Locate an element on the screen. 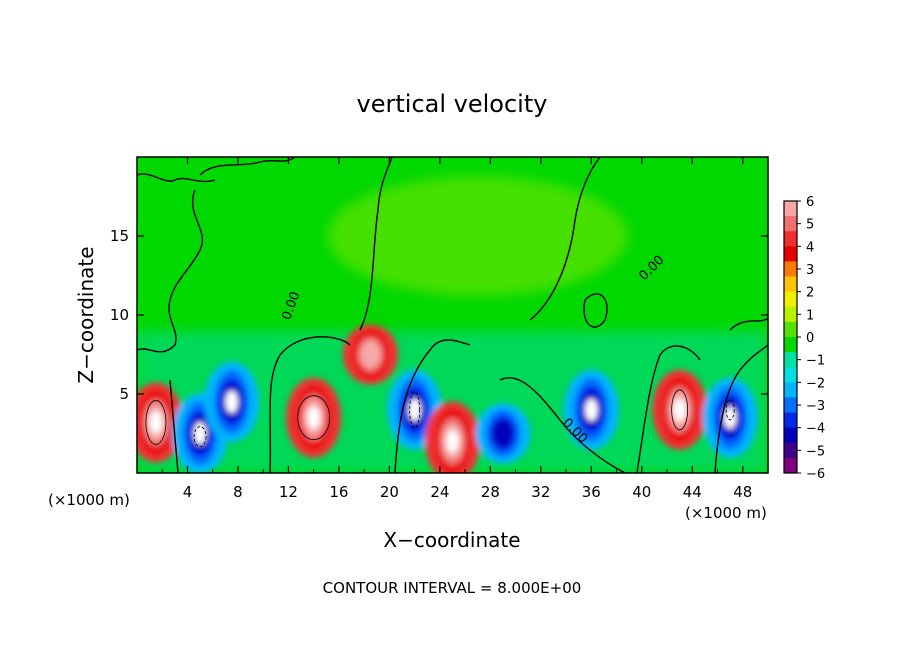 This screenshot has width=904, height=654. x-tick-label-32: 32 is located at coordinates (540, 492).